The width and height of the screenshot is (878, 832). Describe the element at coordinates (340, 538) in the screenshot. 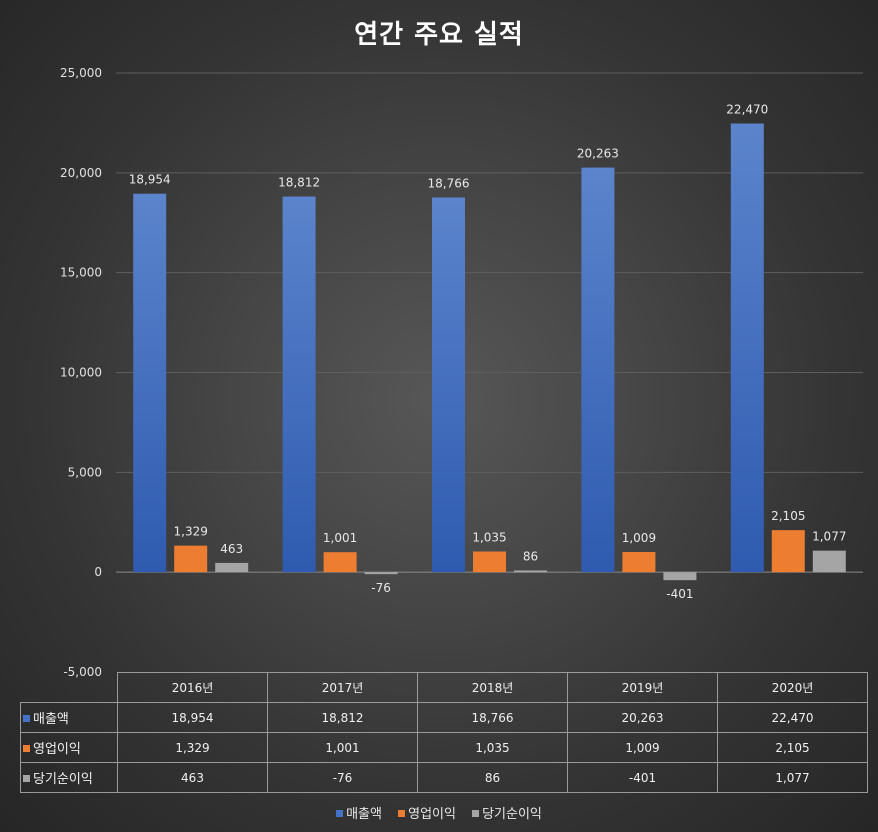

I see `data-label: 1,001` at that location.